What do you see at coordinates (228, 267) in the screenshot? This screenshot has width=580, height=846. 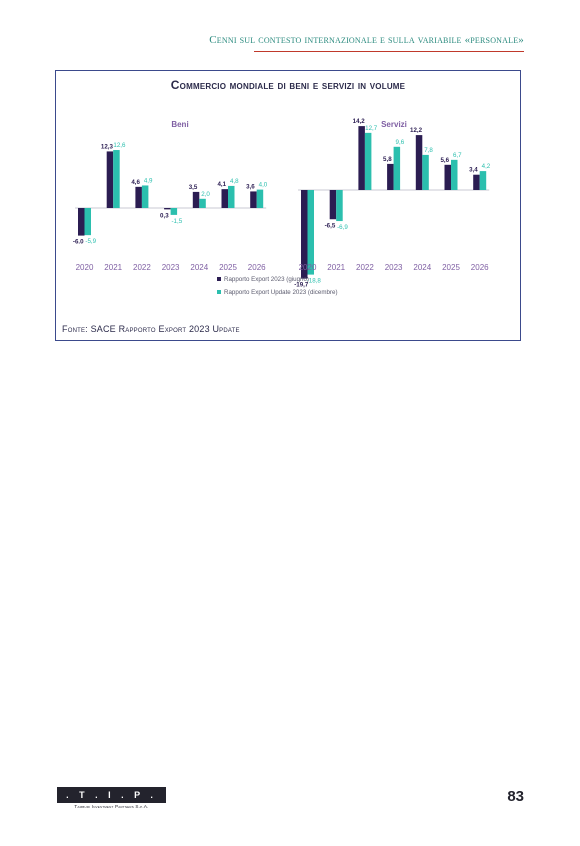 I see `year-label-beni-2025: 2025` at bounding box center [228, 267].